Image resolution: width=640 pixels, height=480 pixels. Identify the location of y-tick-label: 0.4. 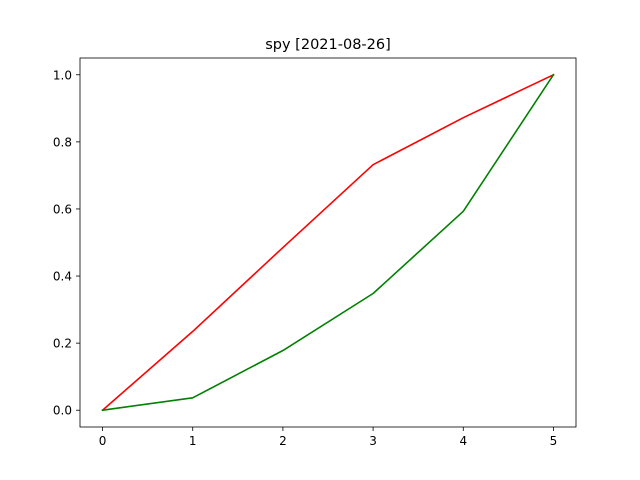
(62, 277).